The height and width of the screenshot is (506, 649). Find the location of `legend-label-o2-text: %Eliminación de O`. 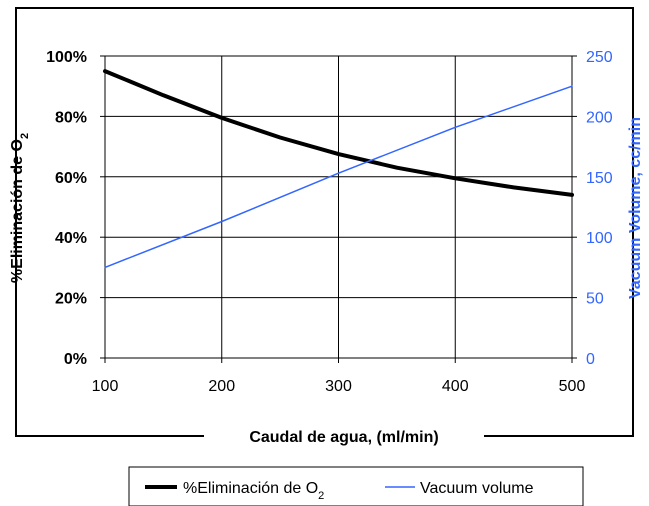

legend-label-o2-text: %Eliminación de O is located at coordinates (250, 488).